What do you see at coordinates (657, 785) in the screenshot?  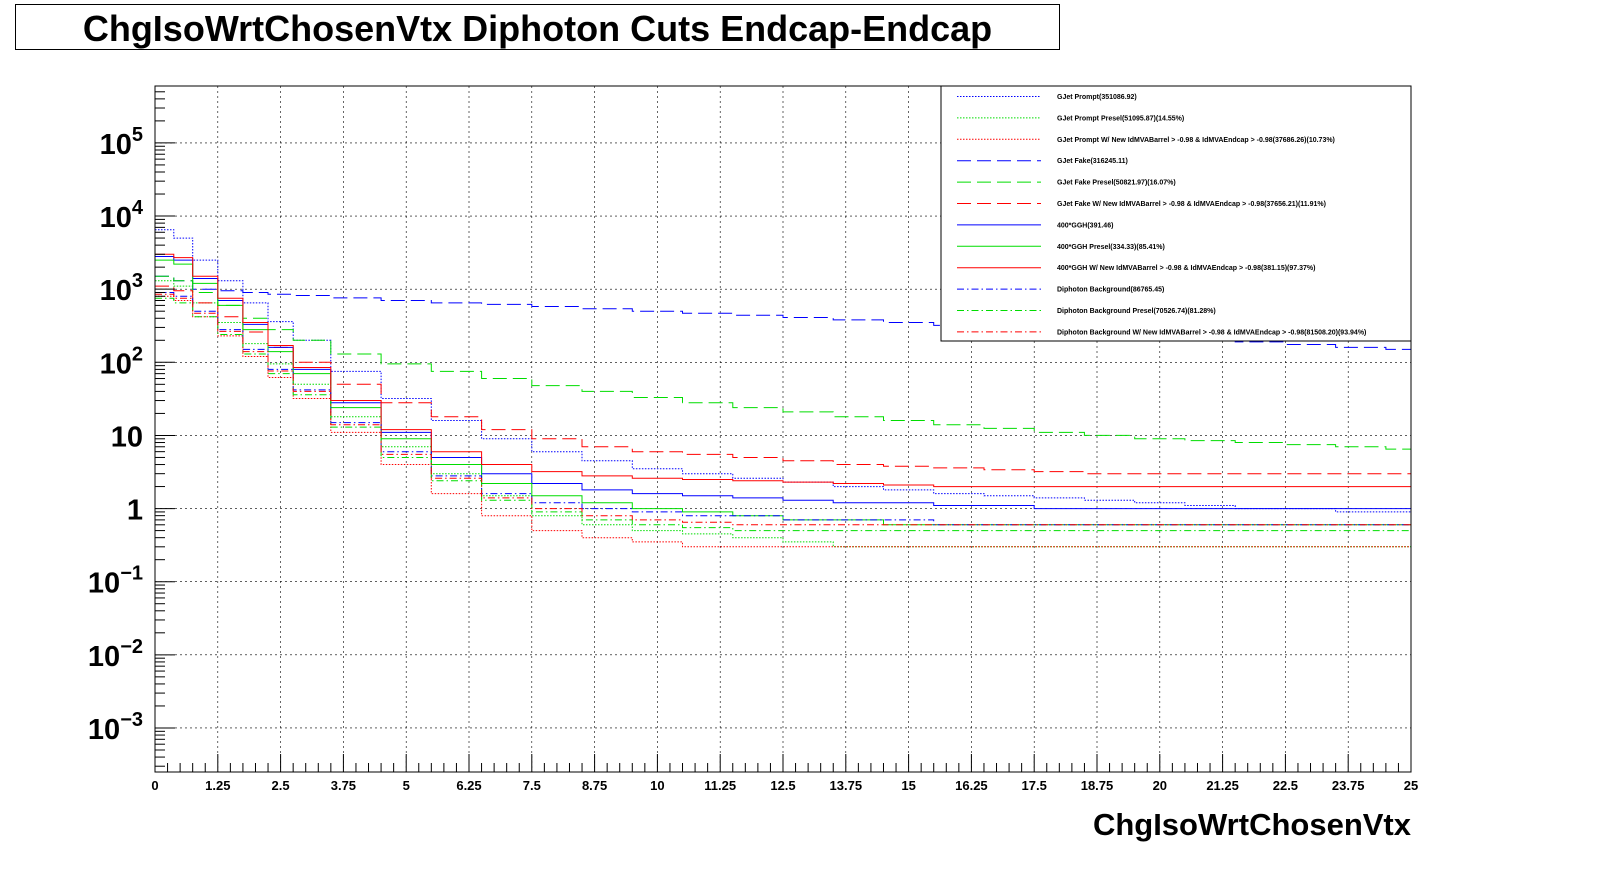 I see `x-tick-label: 10` at bounding box center [657, 785].